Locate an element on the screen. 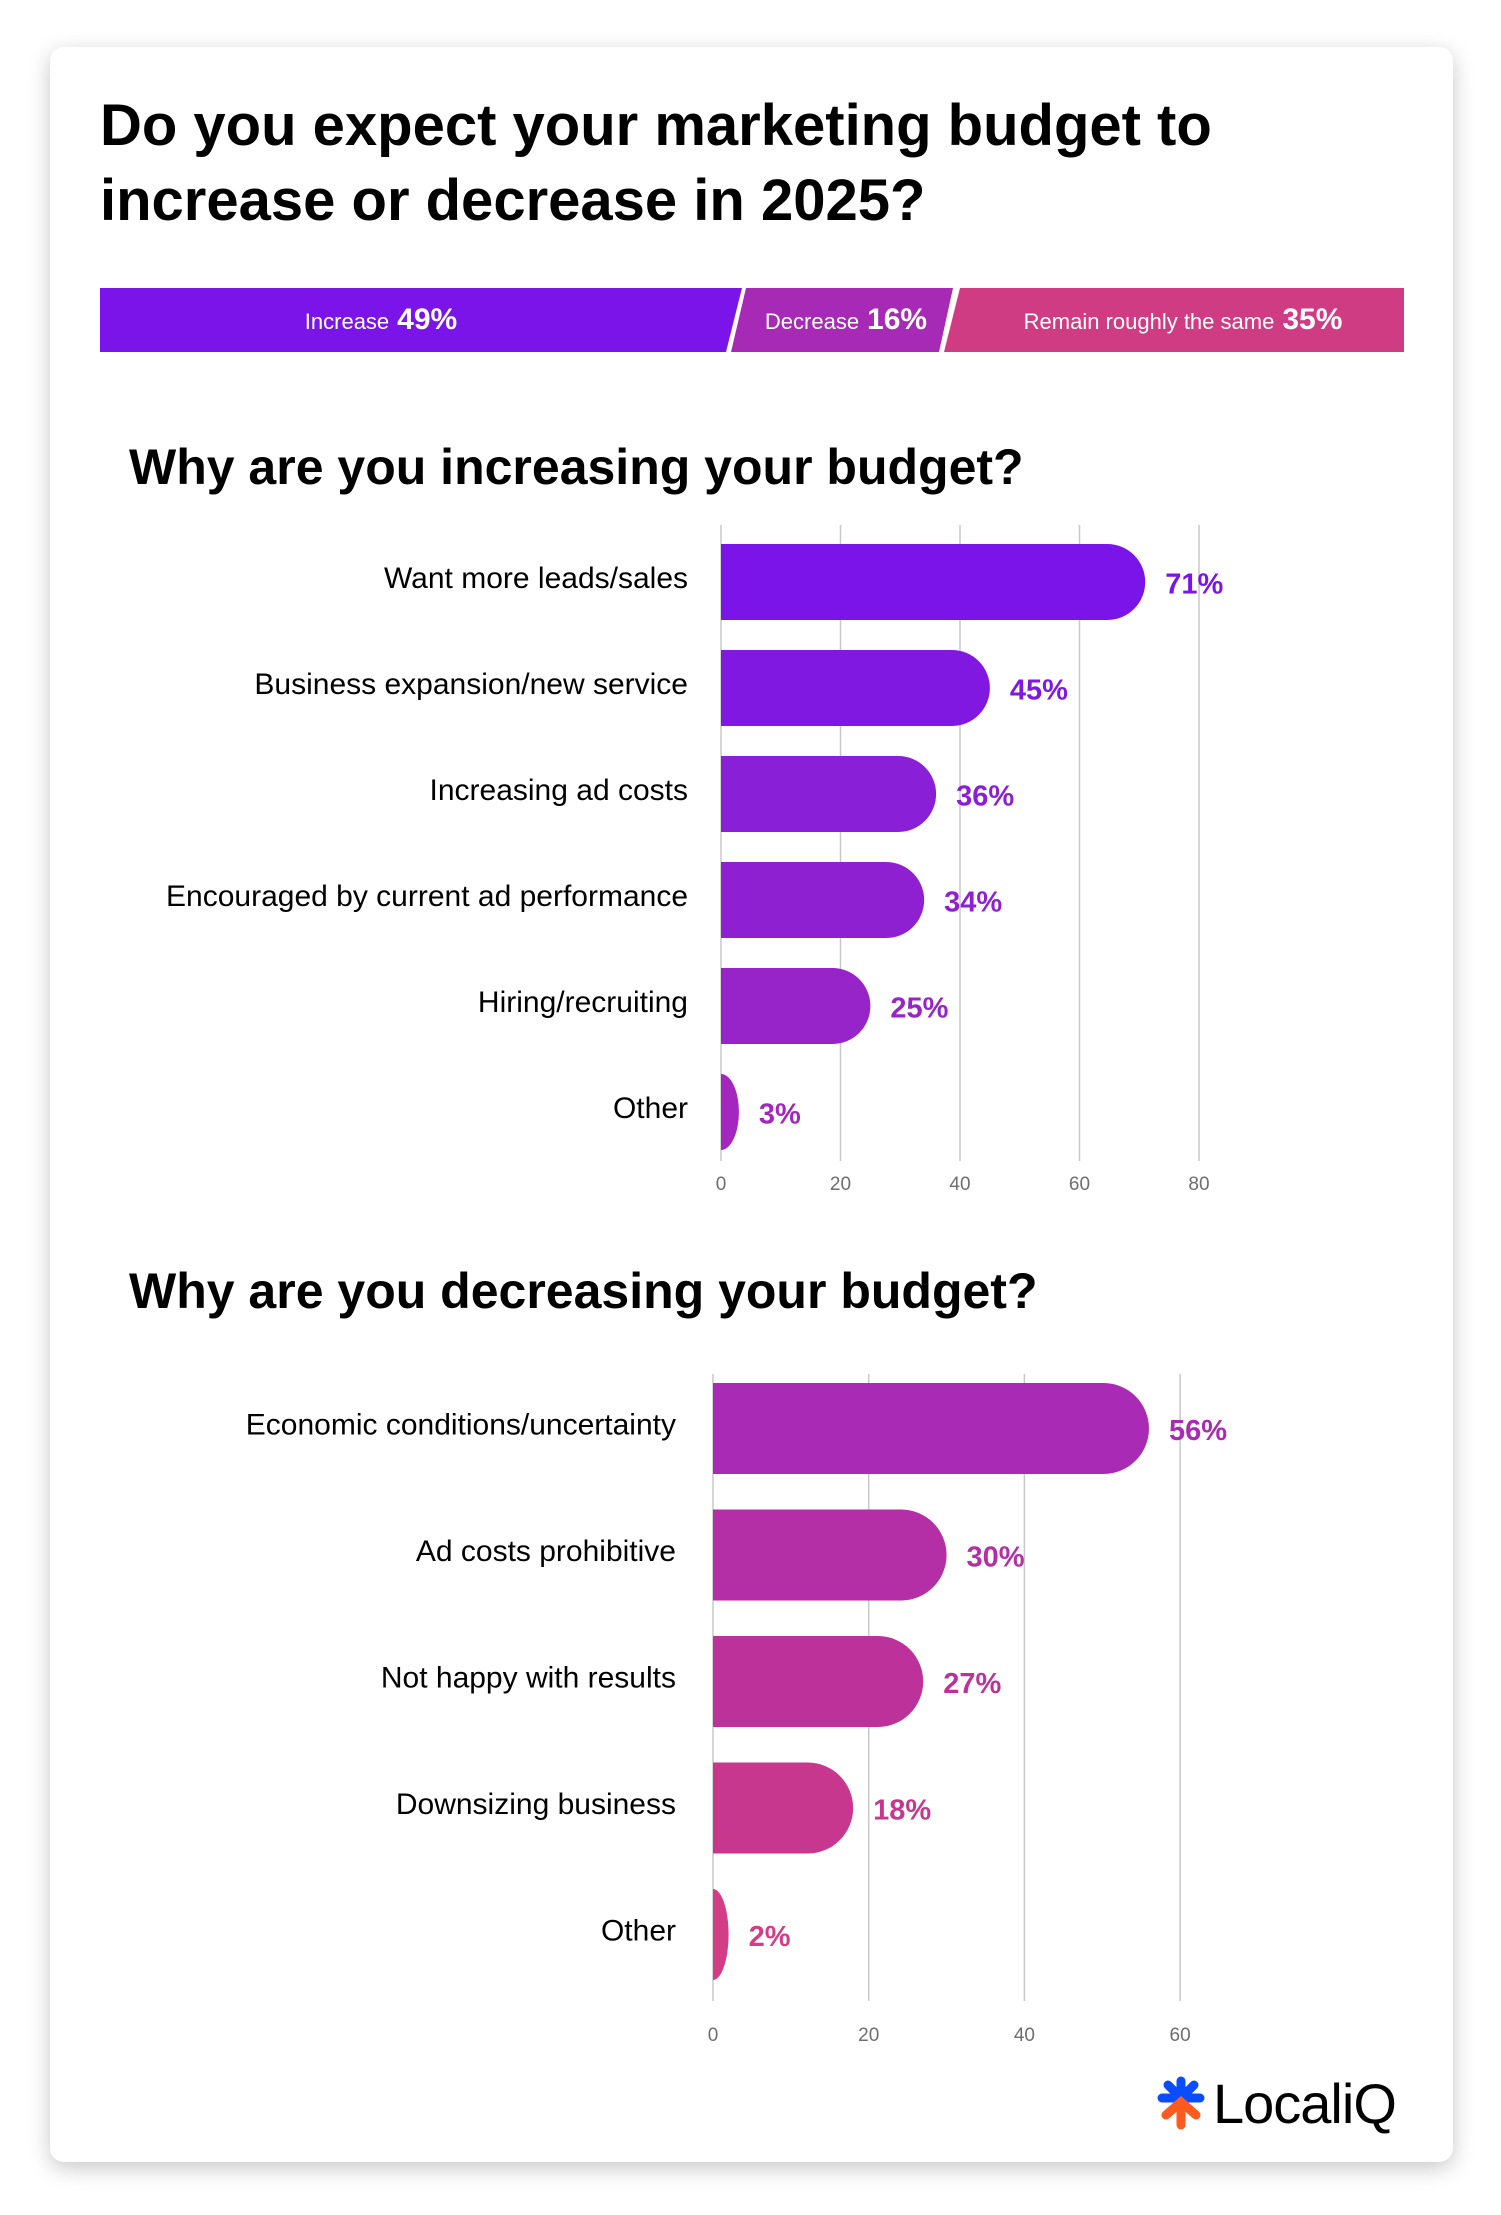 The width and height of the screenshot is (1501, 2215). decrease-chart-title: Why are you decreasing your budget? is located at coordinates (583, 1291).